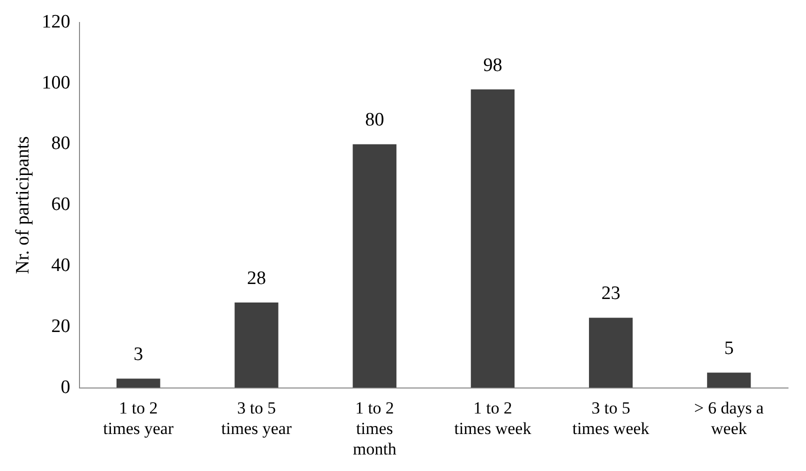  Describe the element at coordinates (492, 65) in the screenshot. I see `data-label: 98` at that location.